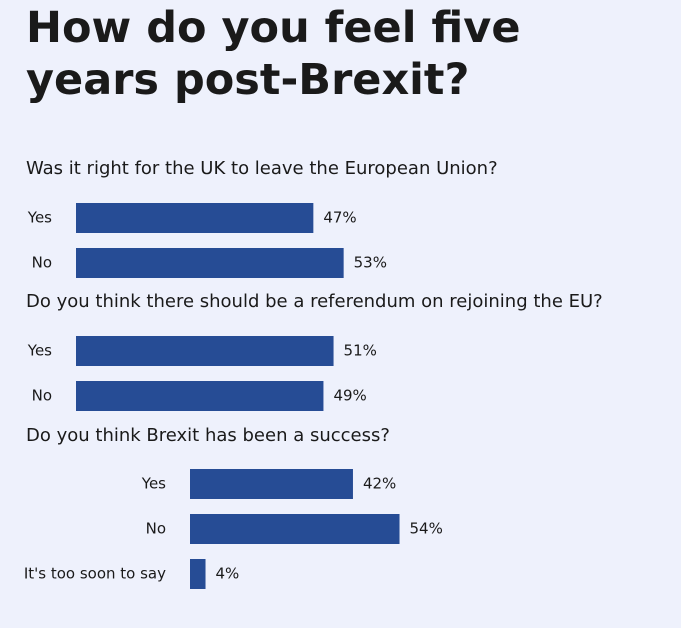  I want to click on question: Do you think Brexit has been a success?, so click(208, 435).